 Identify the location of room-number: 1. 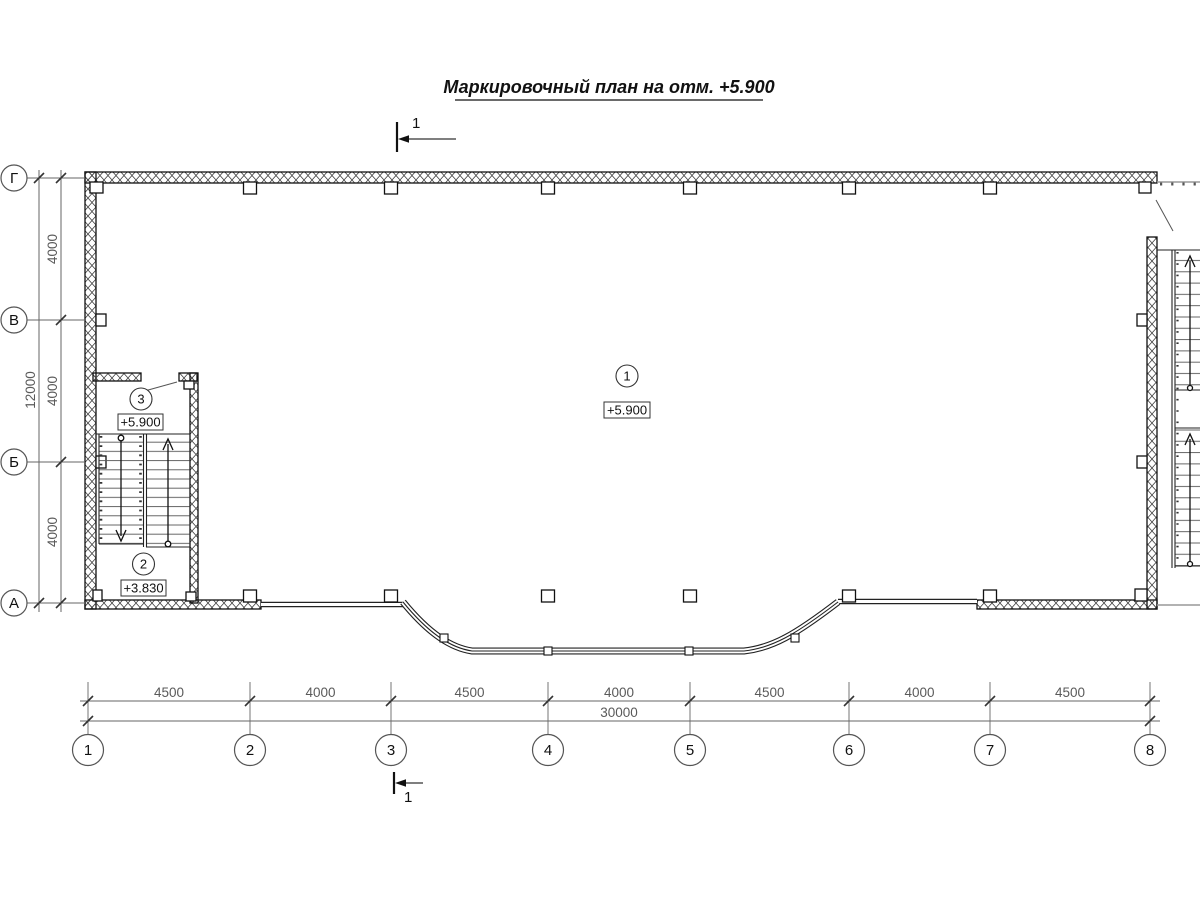
(626, 376).